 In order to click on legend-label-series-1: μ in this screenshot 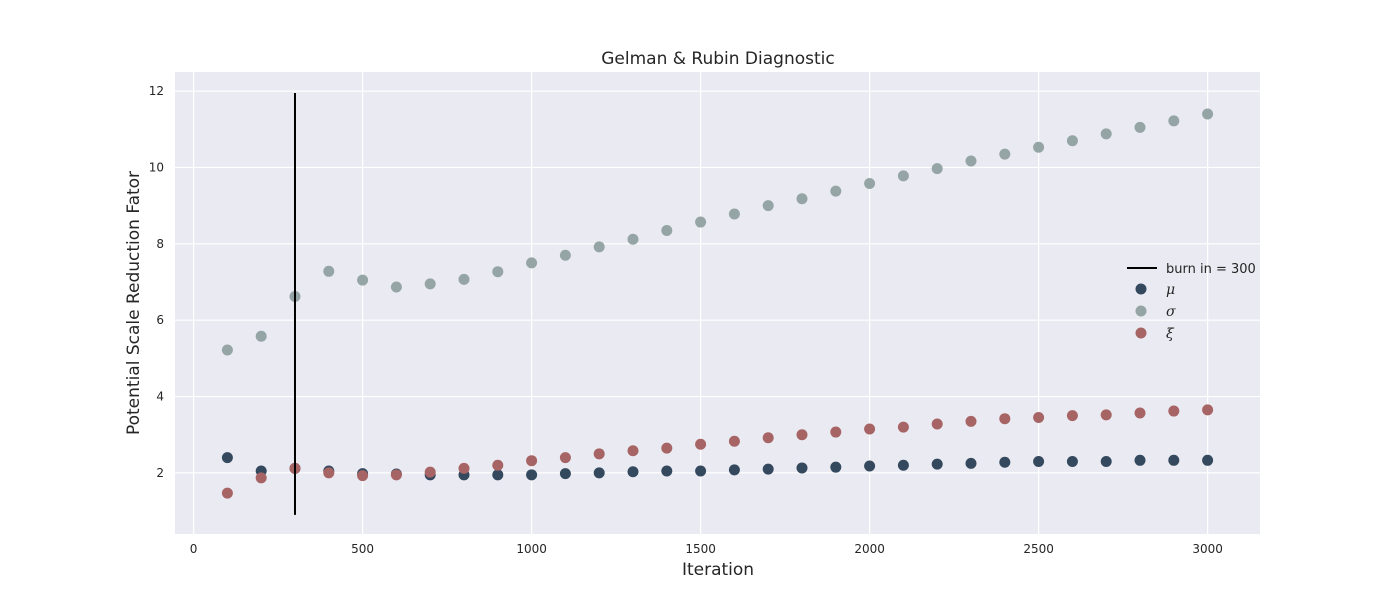, I will do `click(1170, 290)`.